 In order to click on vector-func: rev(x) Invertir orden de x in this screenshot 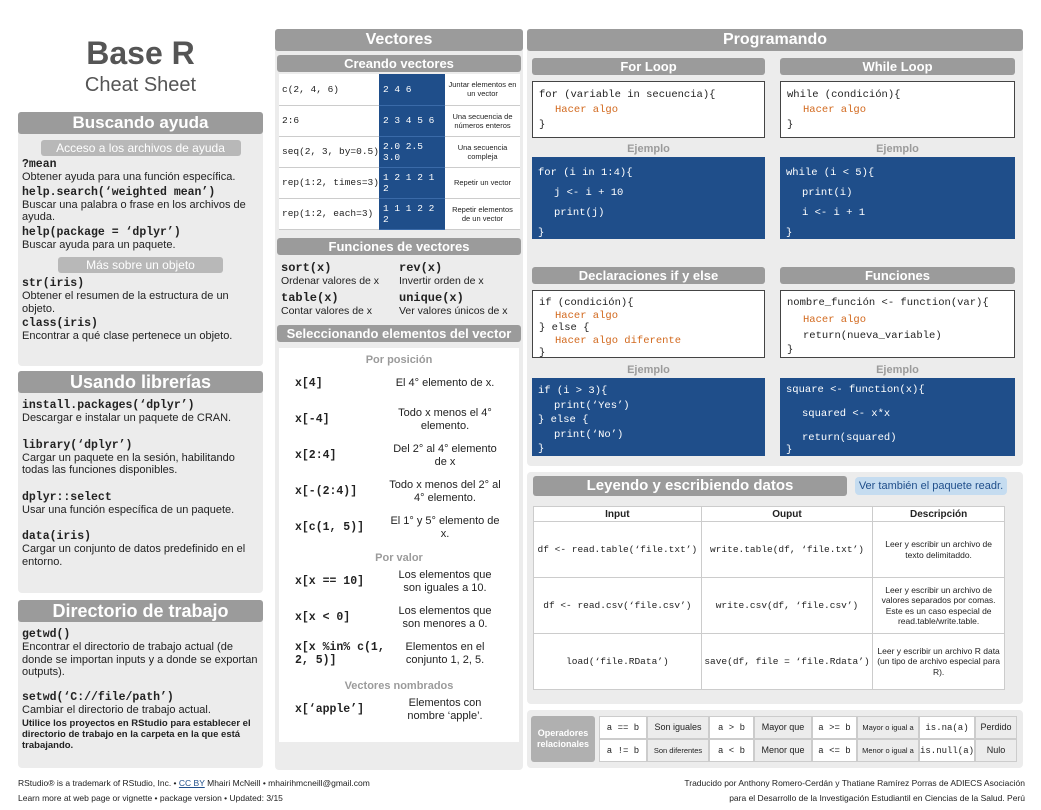, I will do `click(458, 274)`.